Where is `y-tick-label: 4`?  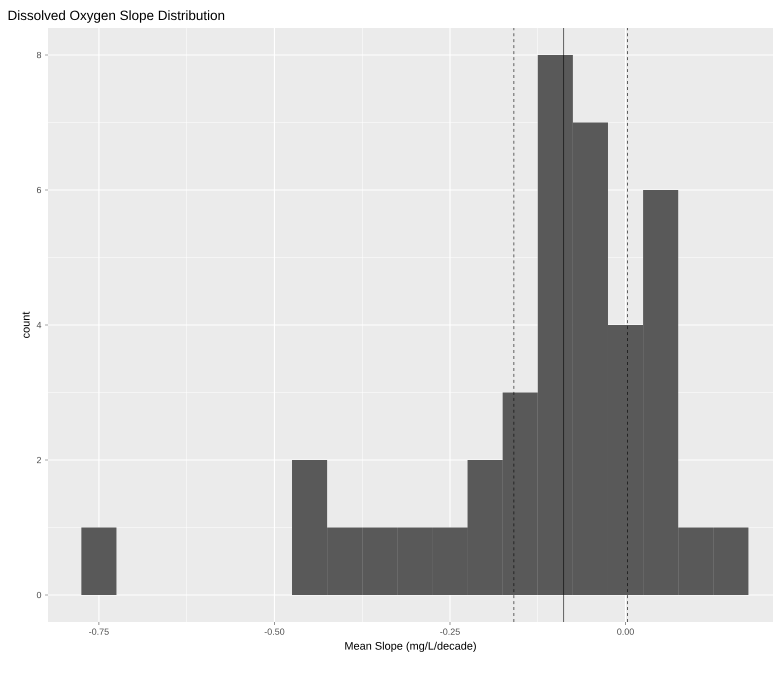 y-tick-label: 4 is located at coordinates (39, 325).